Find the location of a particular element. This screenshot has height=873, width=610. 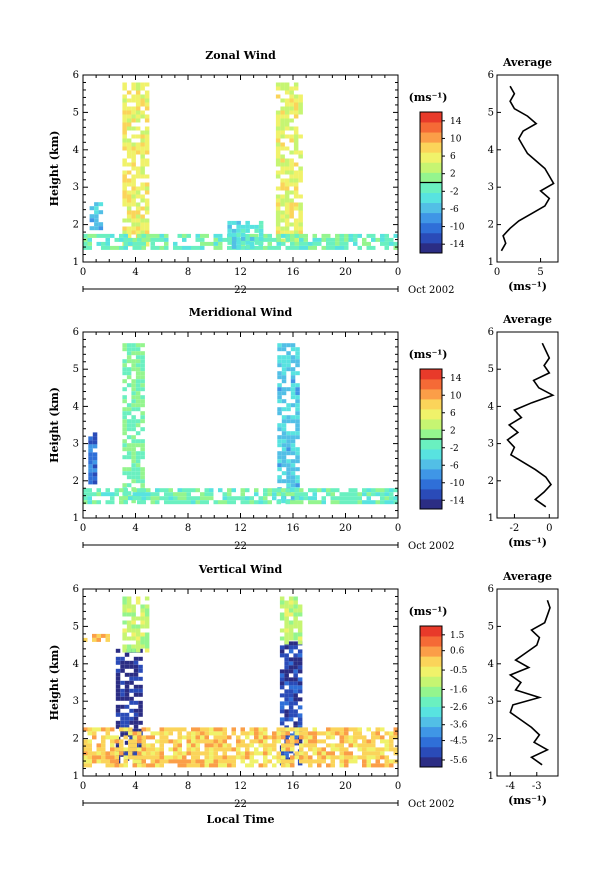

profile-x-tick-label: -3 is located at coordinates (537, 786).